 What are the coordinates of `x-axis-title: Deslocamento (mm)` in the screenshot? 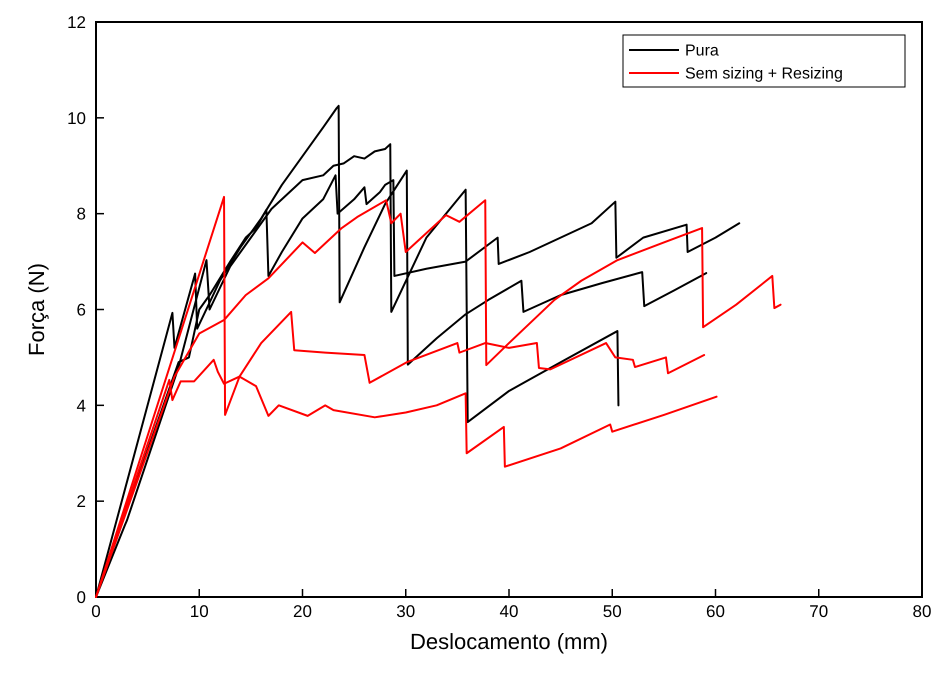 It's located at (509, 641).